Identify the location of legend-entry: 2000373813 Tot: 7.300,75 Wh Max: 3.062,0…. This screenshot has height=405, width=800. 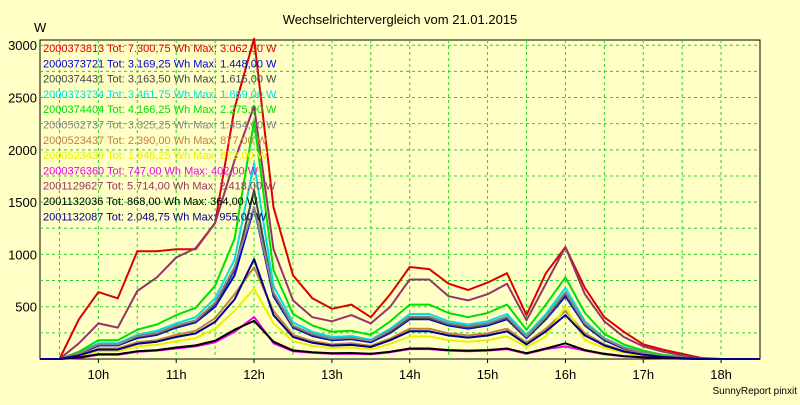
(160, 49).